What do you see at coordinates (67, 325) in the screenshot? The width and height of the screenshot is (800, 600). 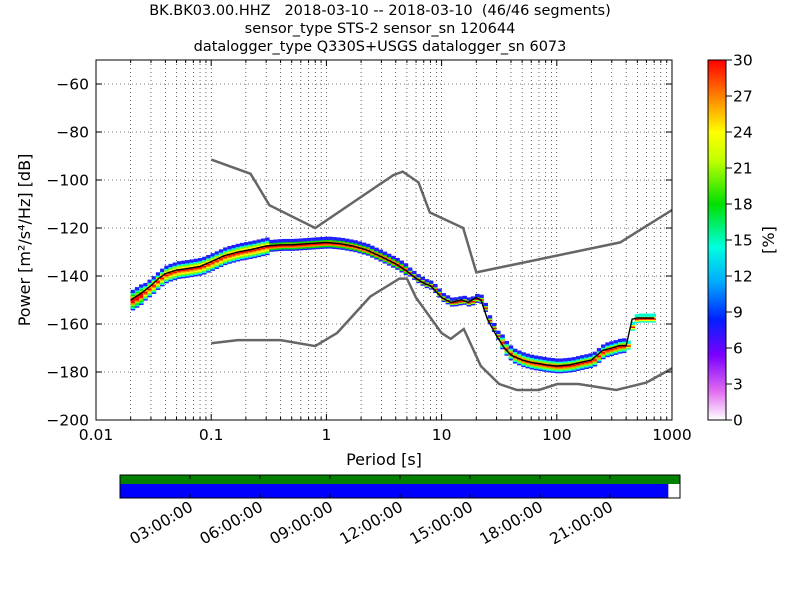 I see `y-tick-label: −160` at bounding box center [67, 325].